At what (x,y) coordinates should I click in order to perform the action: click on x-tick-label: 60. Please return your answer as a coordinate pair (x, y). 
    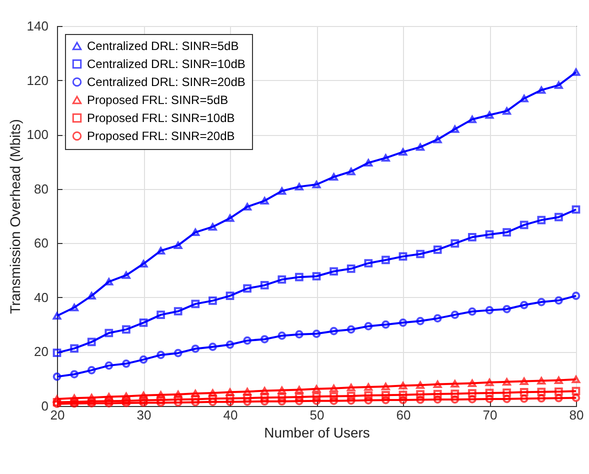
    Looking at the image, I should click on (403, 415).